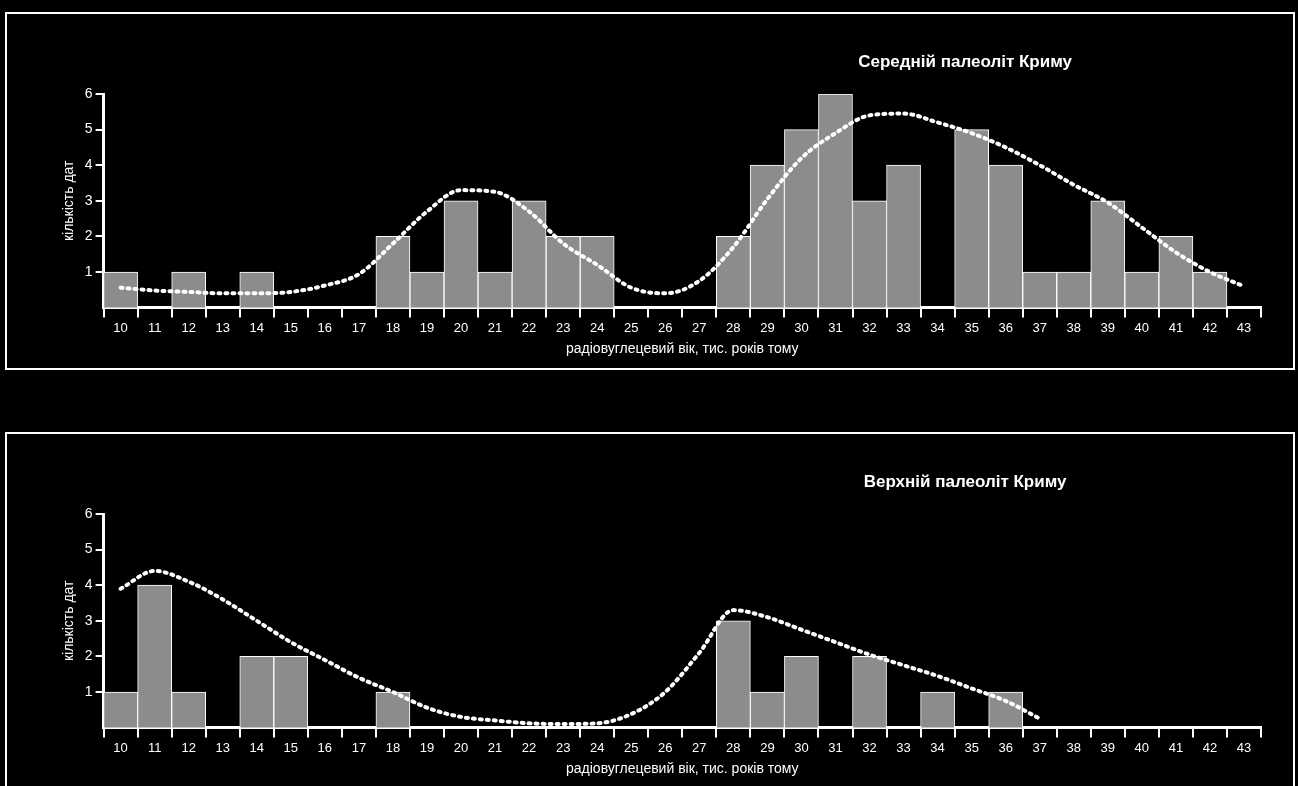  Describe the element at coordinates (965, 61) in the screenshot. I see `chart-title: Середній палеоліт Криму` at that location.